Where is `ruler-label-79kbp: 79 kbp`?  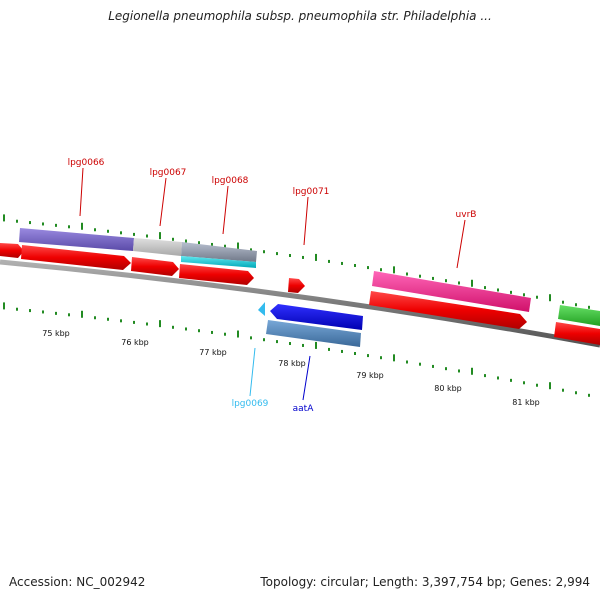 ruler-label-79kbp: 79 kbp is located at coordinates (370, 375).